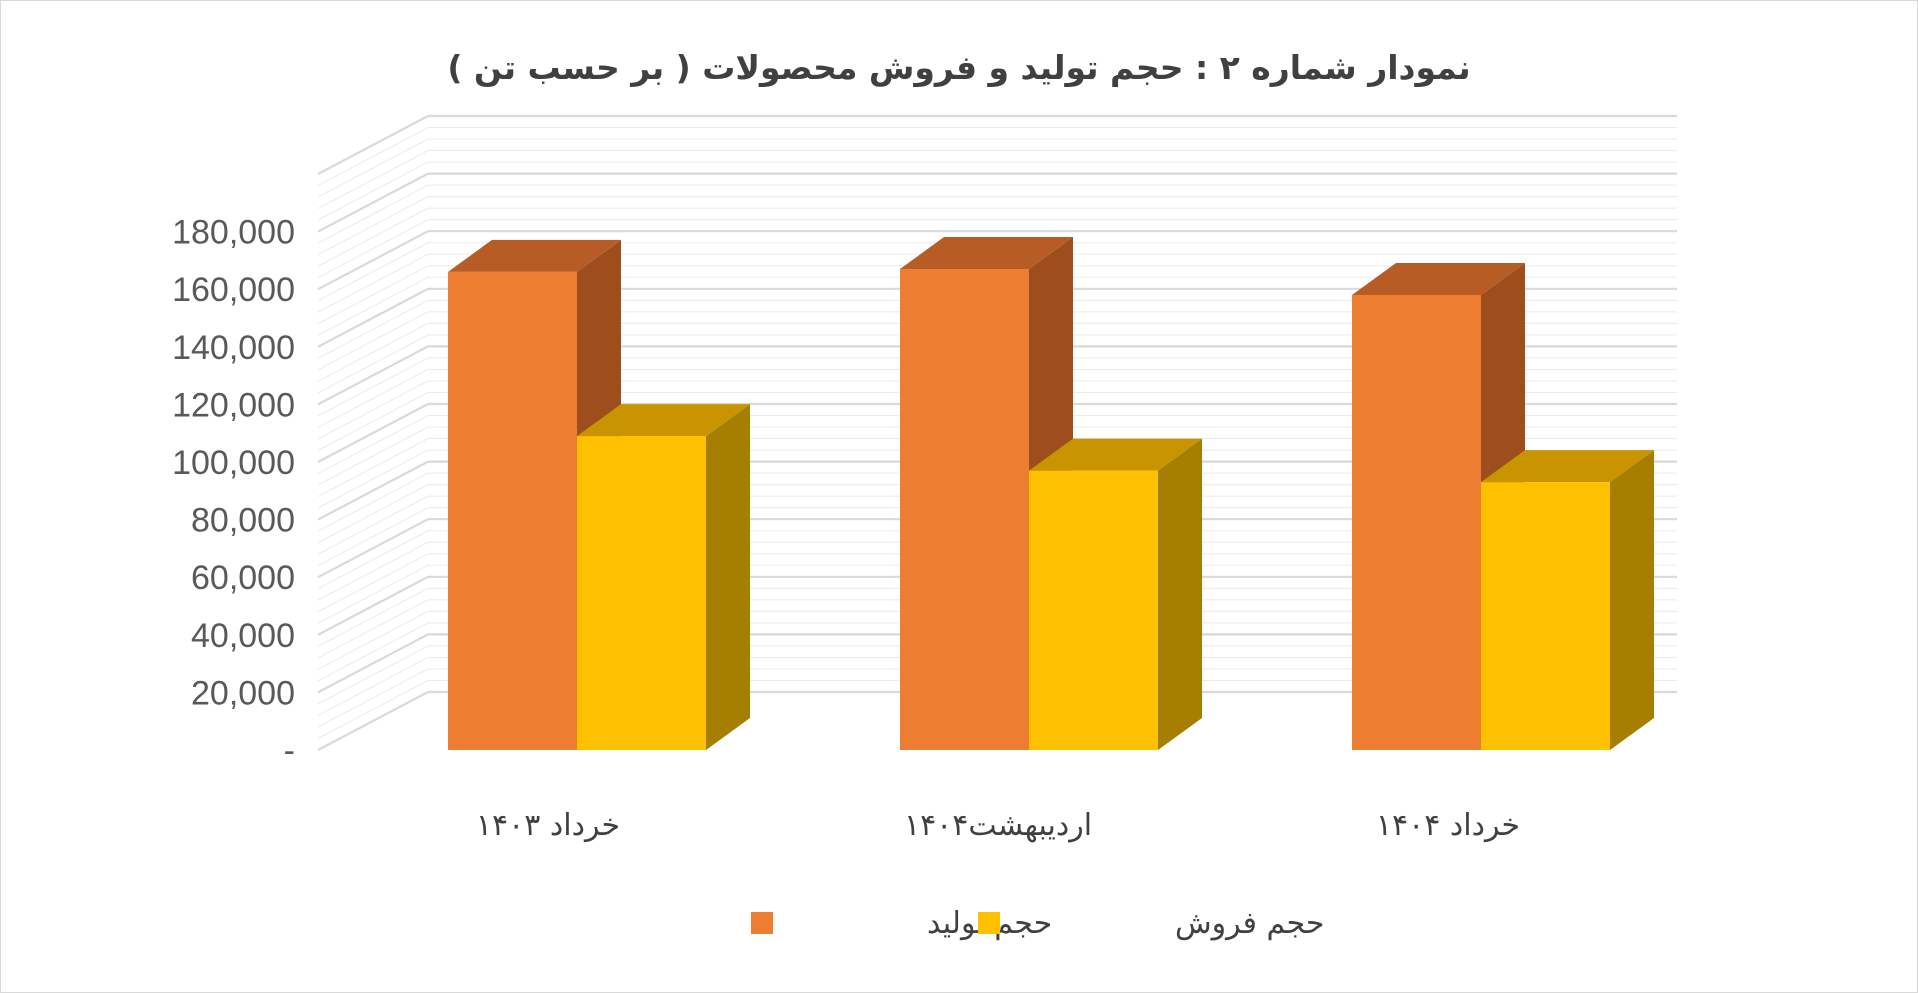 This screenshot has width=1918, height=993. I want to click on y-tick-label: 80,000, so click(243, 521).